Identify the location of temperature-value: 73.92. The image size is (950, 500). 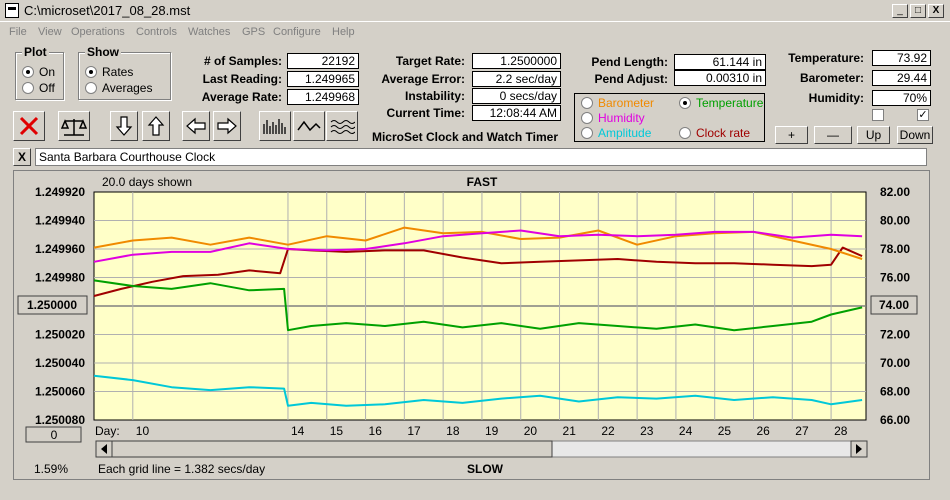
(901, 58).